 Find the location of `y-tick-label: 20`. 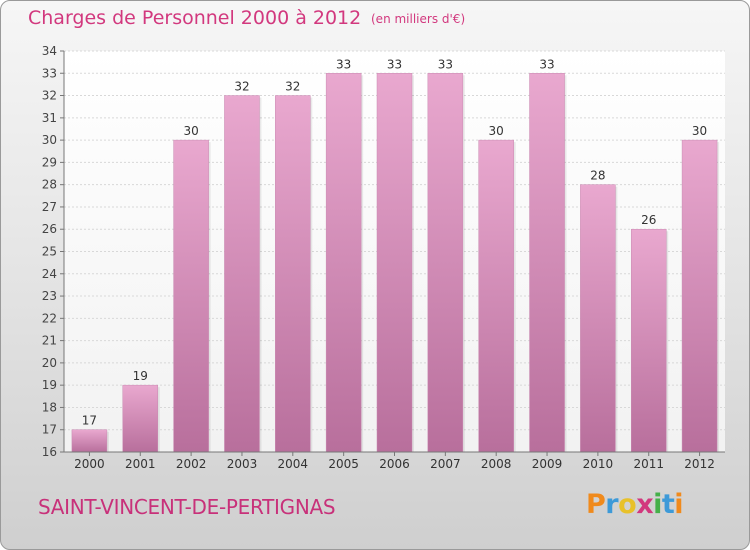

y-tick-label: 20 is located at coordinates (49, 363).